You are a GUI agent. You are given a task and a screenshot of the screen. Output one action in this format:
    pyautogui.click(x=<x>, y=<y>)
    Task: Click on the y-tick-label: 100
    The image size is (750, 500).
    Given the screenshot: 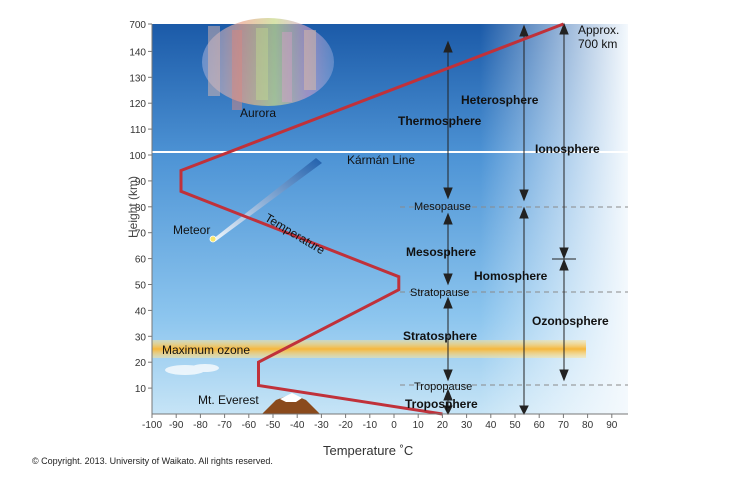 What is the action you would take?
    pyautogui.click(x=137, y=156)
    